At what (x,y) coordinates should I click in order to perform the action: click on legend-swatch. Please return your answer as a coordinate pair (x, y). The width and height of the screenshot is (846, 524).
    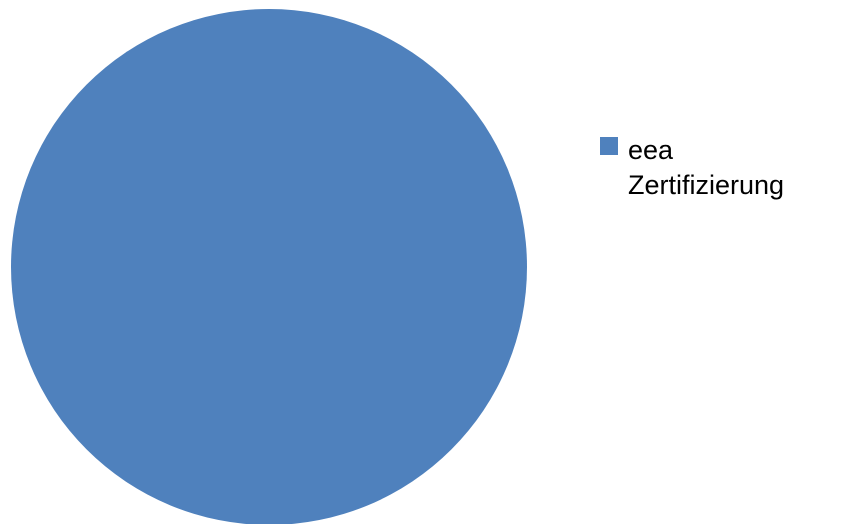
    Looking at the image, I should click on (609, 146).